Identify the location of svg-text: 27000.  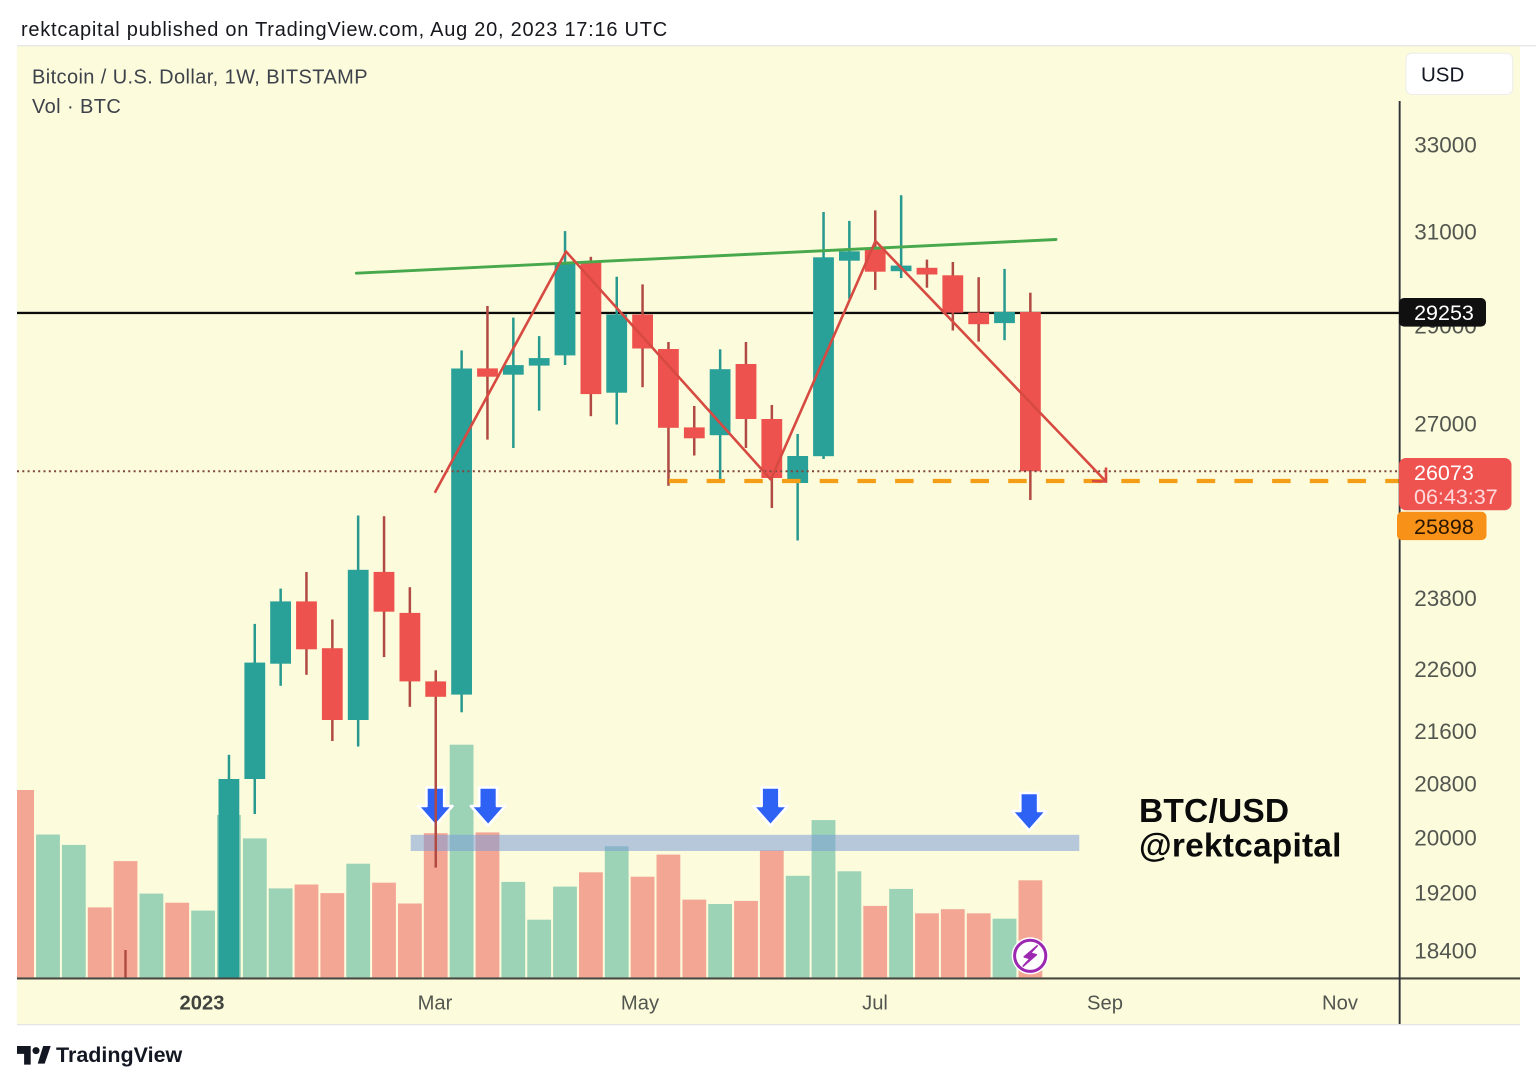
(1445, 424).